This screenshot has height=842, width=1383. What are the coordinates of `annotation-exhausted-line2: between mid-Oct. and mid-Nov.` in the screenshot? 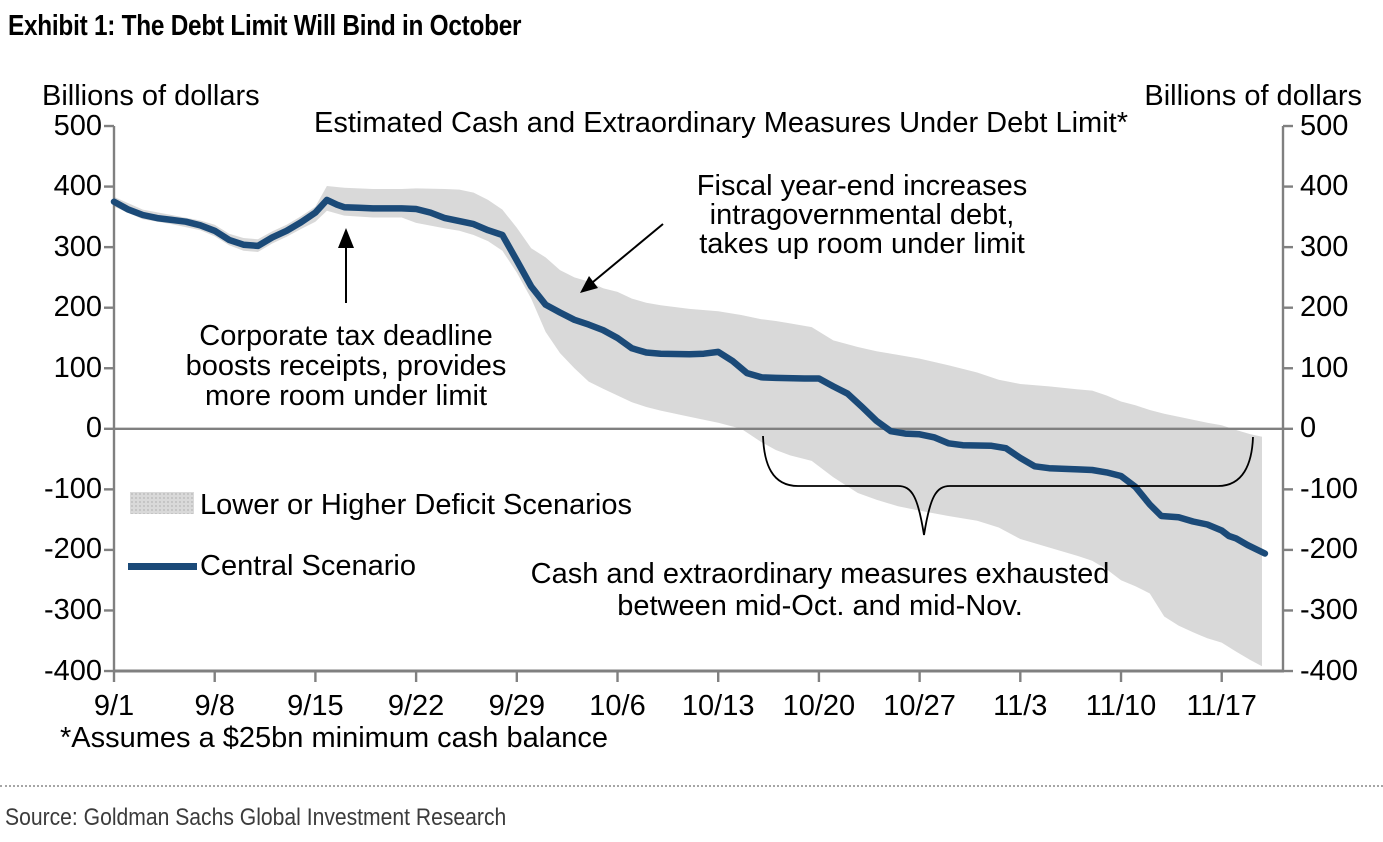 It's located at (820, 606).